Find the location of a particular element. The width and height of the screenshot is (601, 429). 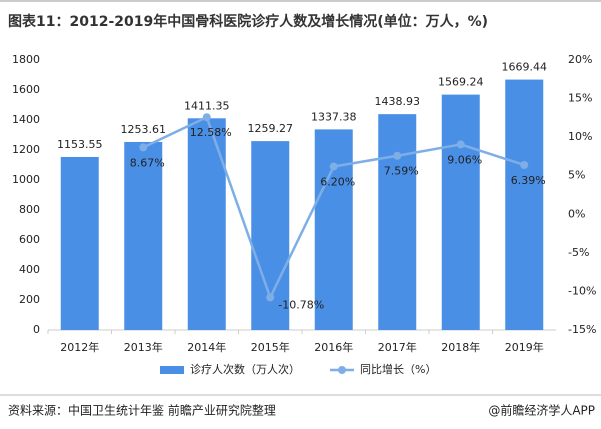

y-tick-label: 200 is located at coordinates (29, 299).